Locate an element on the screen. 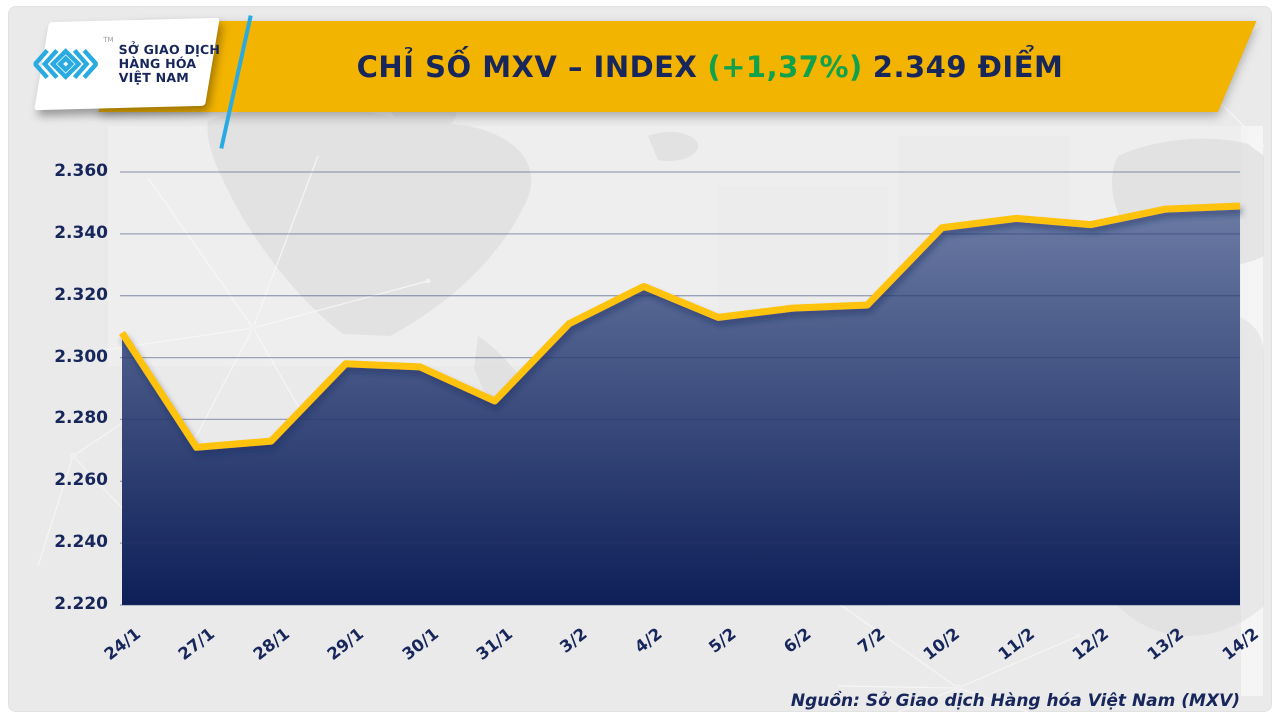 This screenshot has width=1280, height=720. title-banner-shadow: CHỈ SỐ MXV – INDEX (+1,37%) 2.349 ĐIỂM is located at coordinates (675, 66).